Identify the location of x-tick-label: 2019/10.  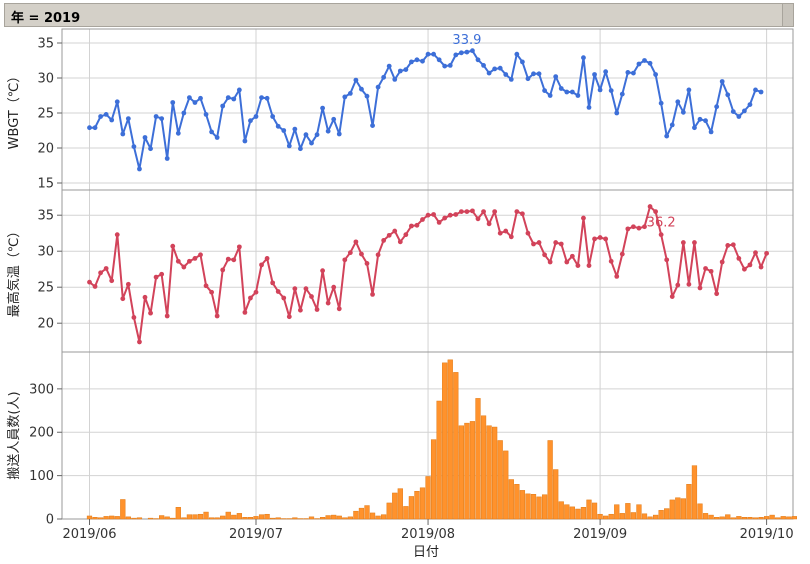
(767, 534).